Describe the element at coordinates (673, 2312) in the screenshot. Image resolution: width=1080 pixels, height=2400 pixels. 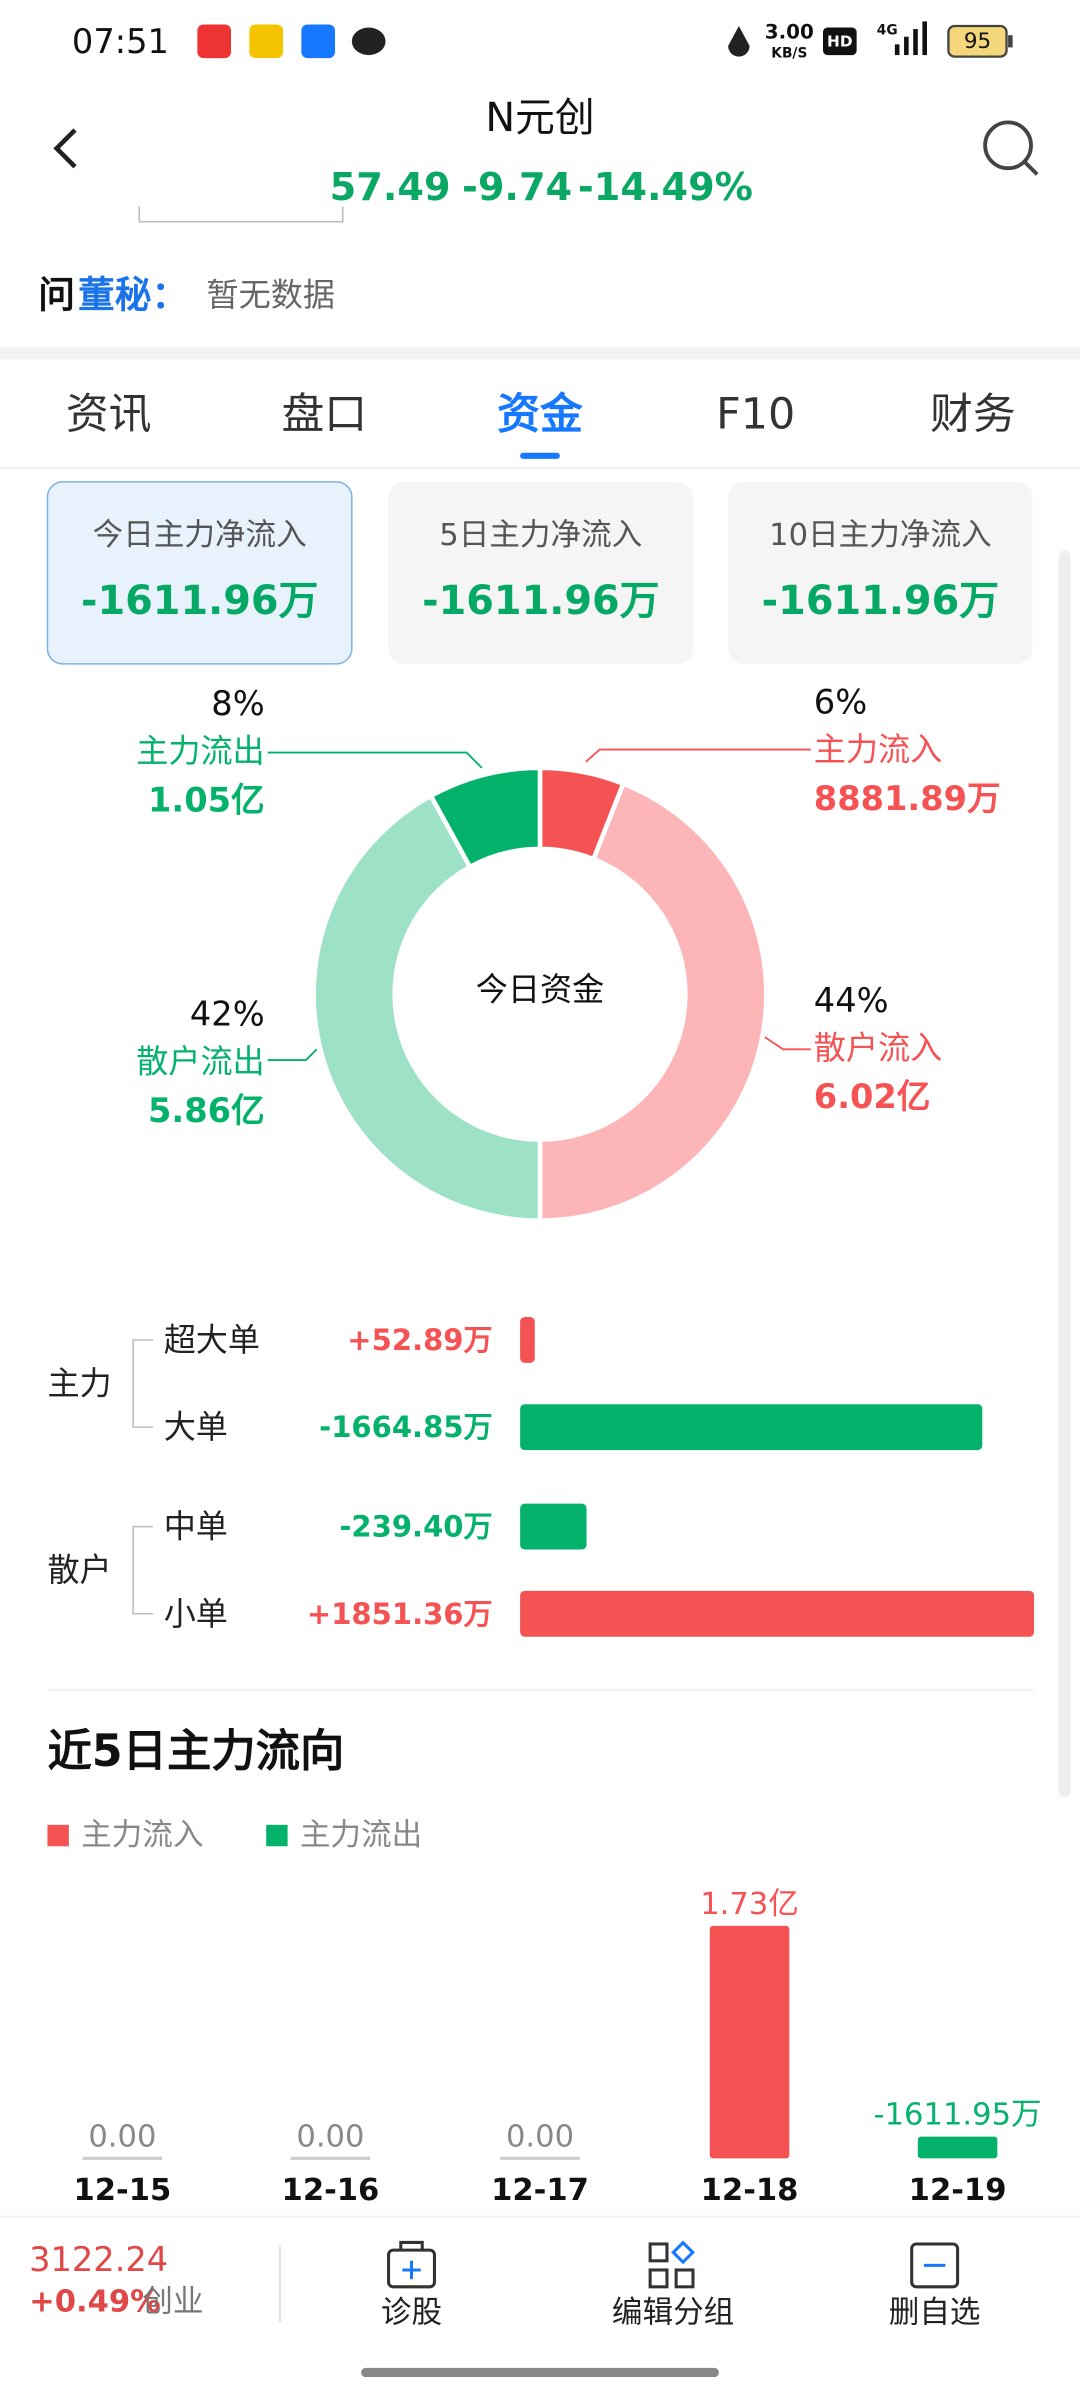
I see `bottom-button: 编辑分组` at that location.